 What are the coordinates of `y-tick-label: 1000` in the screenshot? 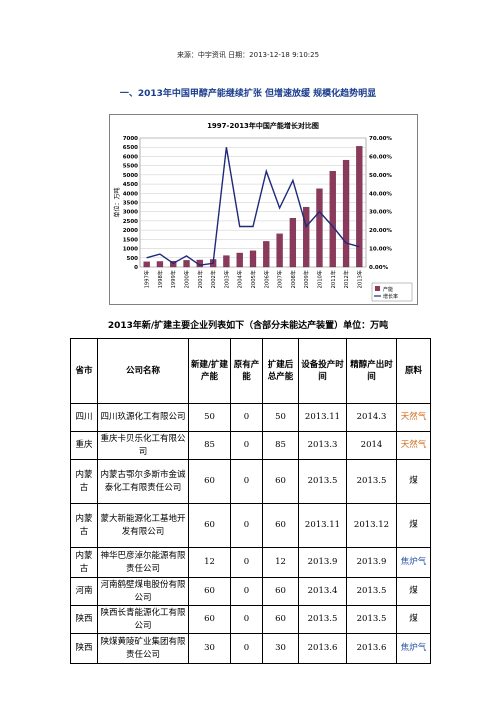 It's located at (130, 250).